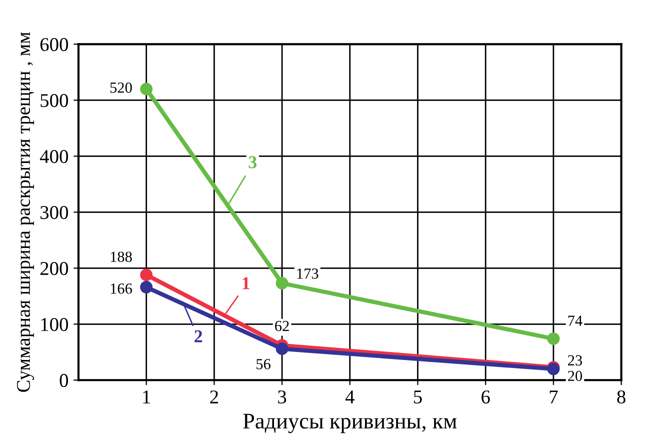 The height and width of the screenshot is (442, 654). What do you see at coordinates (246, 283) in the screenshot?
I see `series-label: 1` at bounding box center [246, 283].